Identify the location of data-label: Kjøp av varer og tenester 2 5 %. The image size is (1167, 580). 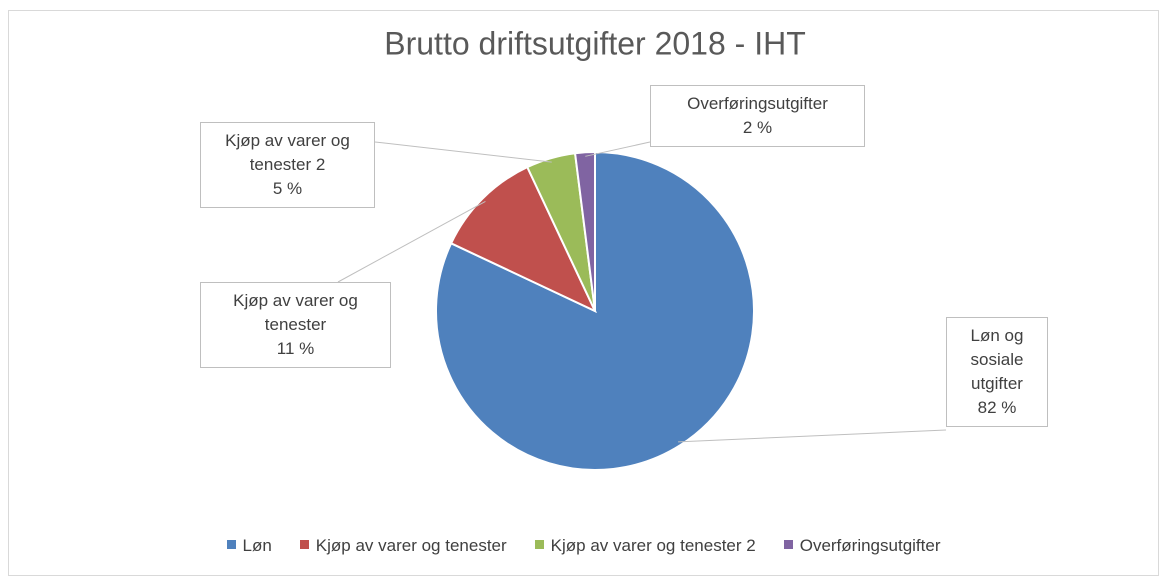
(287, 165).